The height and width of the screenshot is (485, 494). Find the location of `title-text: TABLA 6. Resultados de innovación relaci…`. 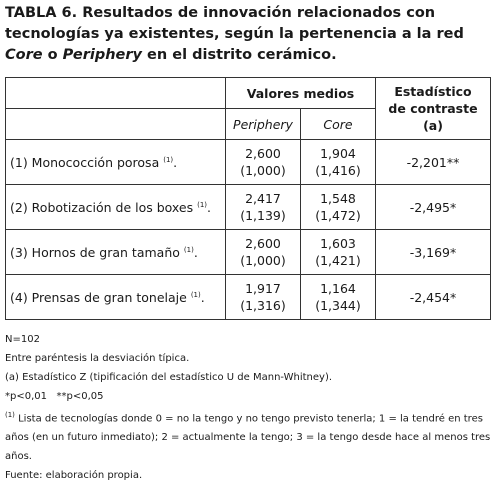

title-text: TABLA 6. Resultados de innovación relaci… is located at coordinates (234, 23).